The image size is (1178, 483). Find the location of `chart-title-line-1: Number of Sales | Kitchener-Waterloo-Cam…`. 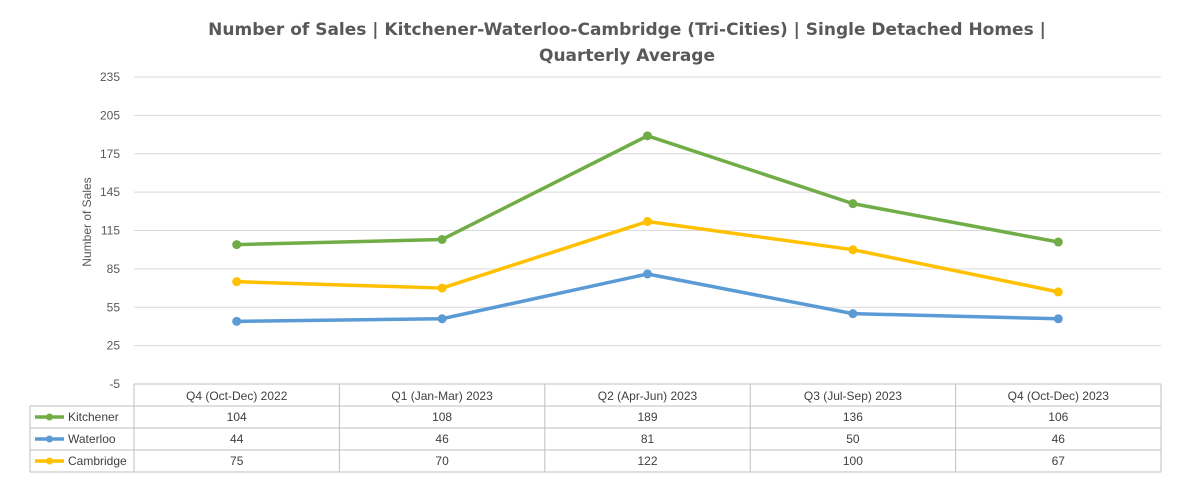

chart-title-line-1: Number of Sales | Kitchener-Waterloo-Cam… is located at coordinates (627, 30).